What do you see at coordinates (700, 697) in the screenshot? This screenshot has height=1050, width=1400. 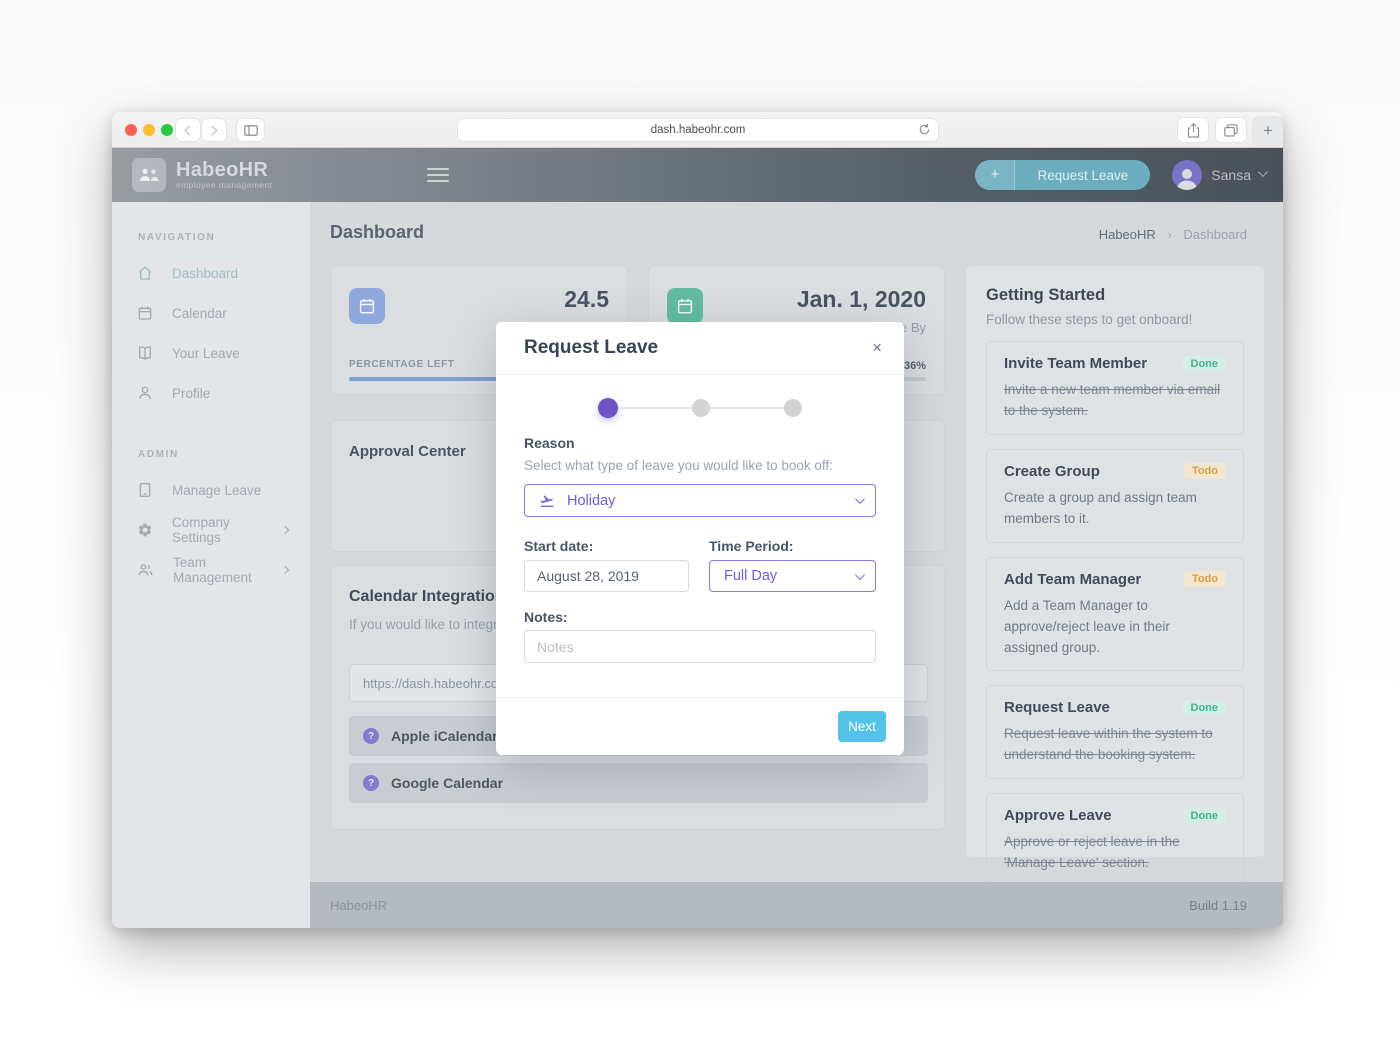 I see `modal-footer-divider` at bounding box center [700, 697].